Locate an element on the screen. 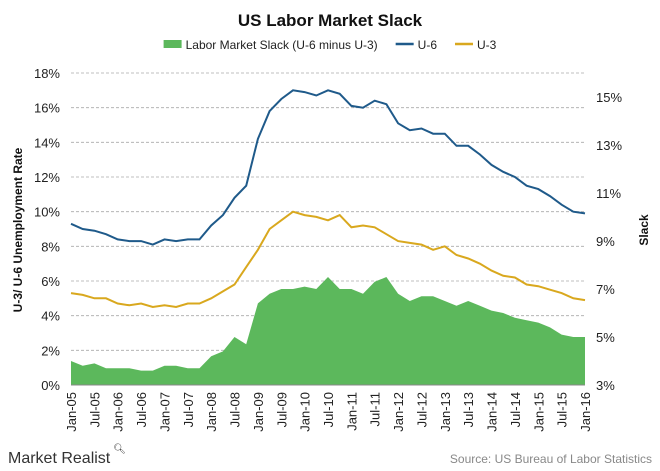  x-tick-label: Jul-08 is located at coordinates (235, 409).